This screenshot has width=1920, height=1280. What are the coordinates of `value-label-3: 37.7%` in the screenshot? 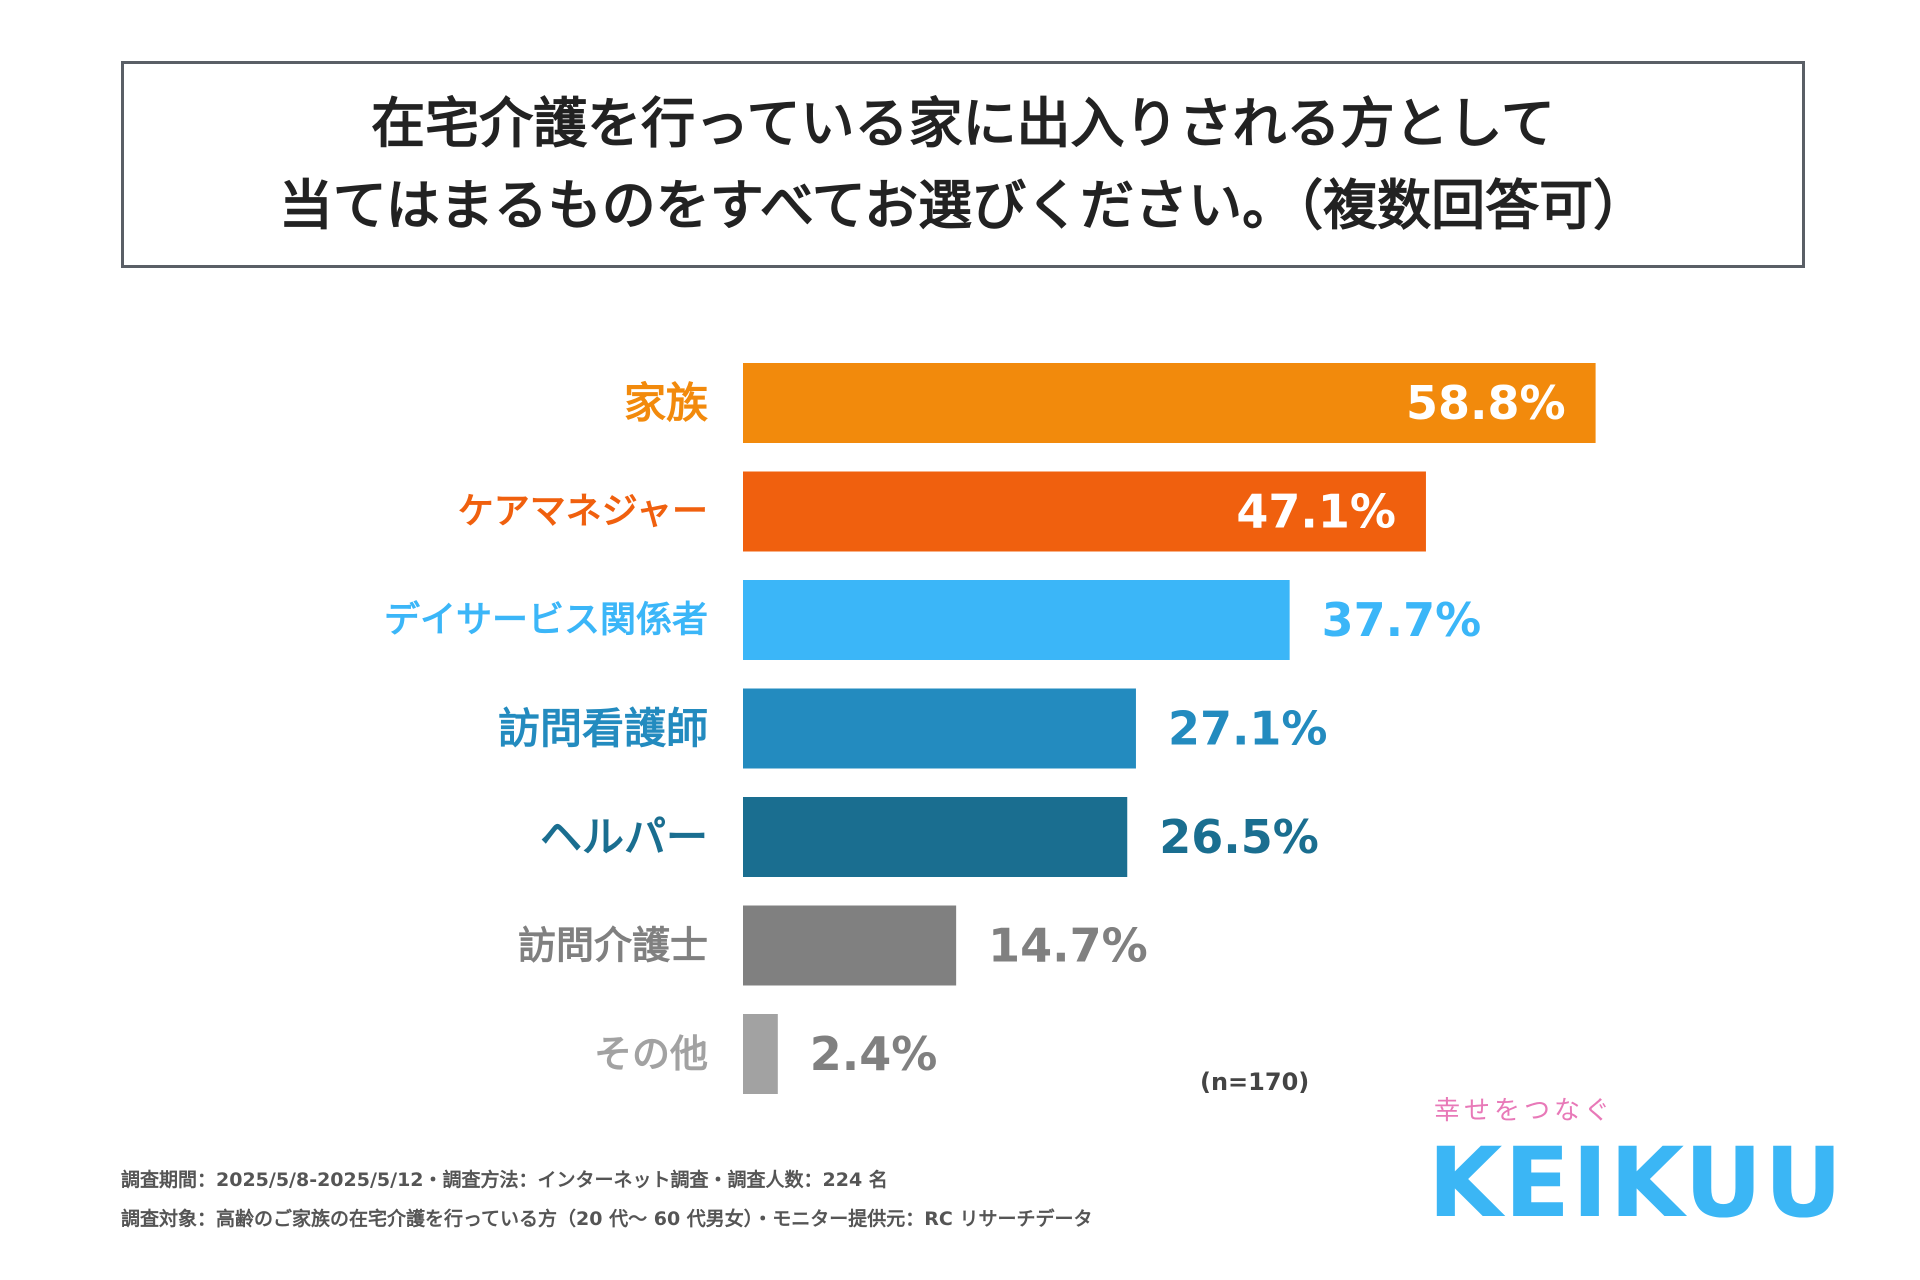 It's located at (1402, 620).